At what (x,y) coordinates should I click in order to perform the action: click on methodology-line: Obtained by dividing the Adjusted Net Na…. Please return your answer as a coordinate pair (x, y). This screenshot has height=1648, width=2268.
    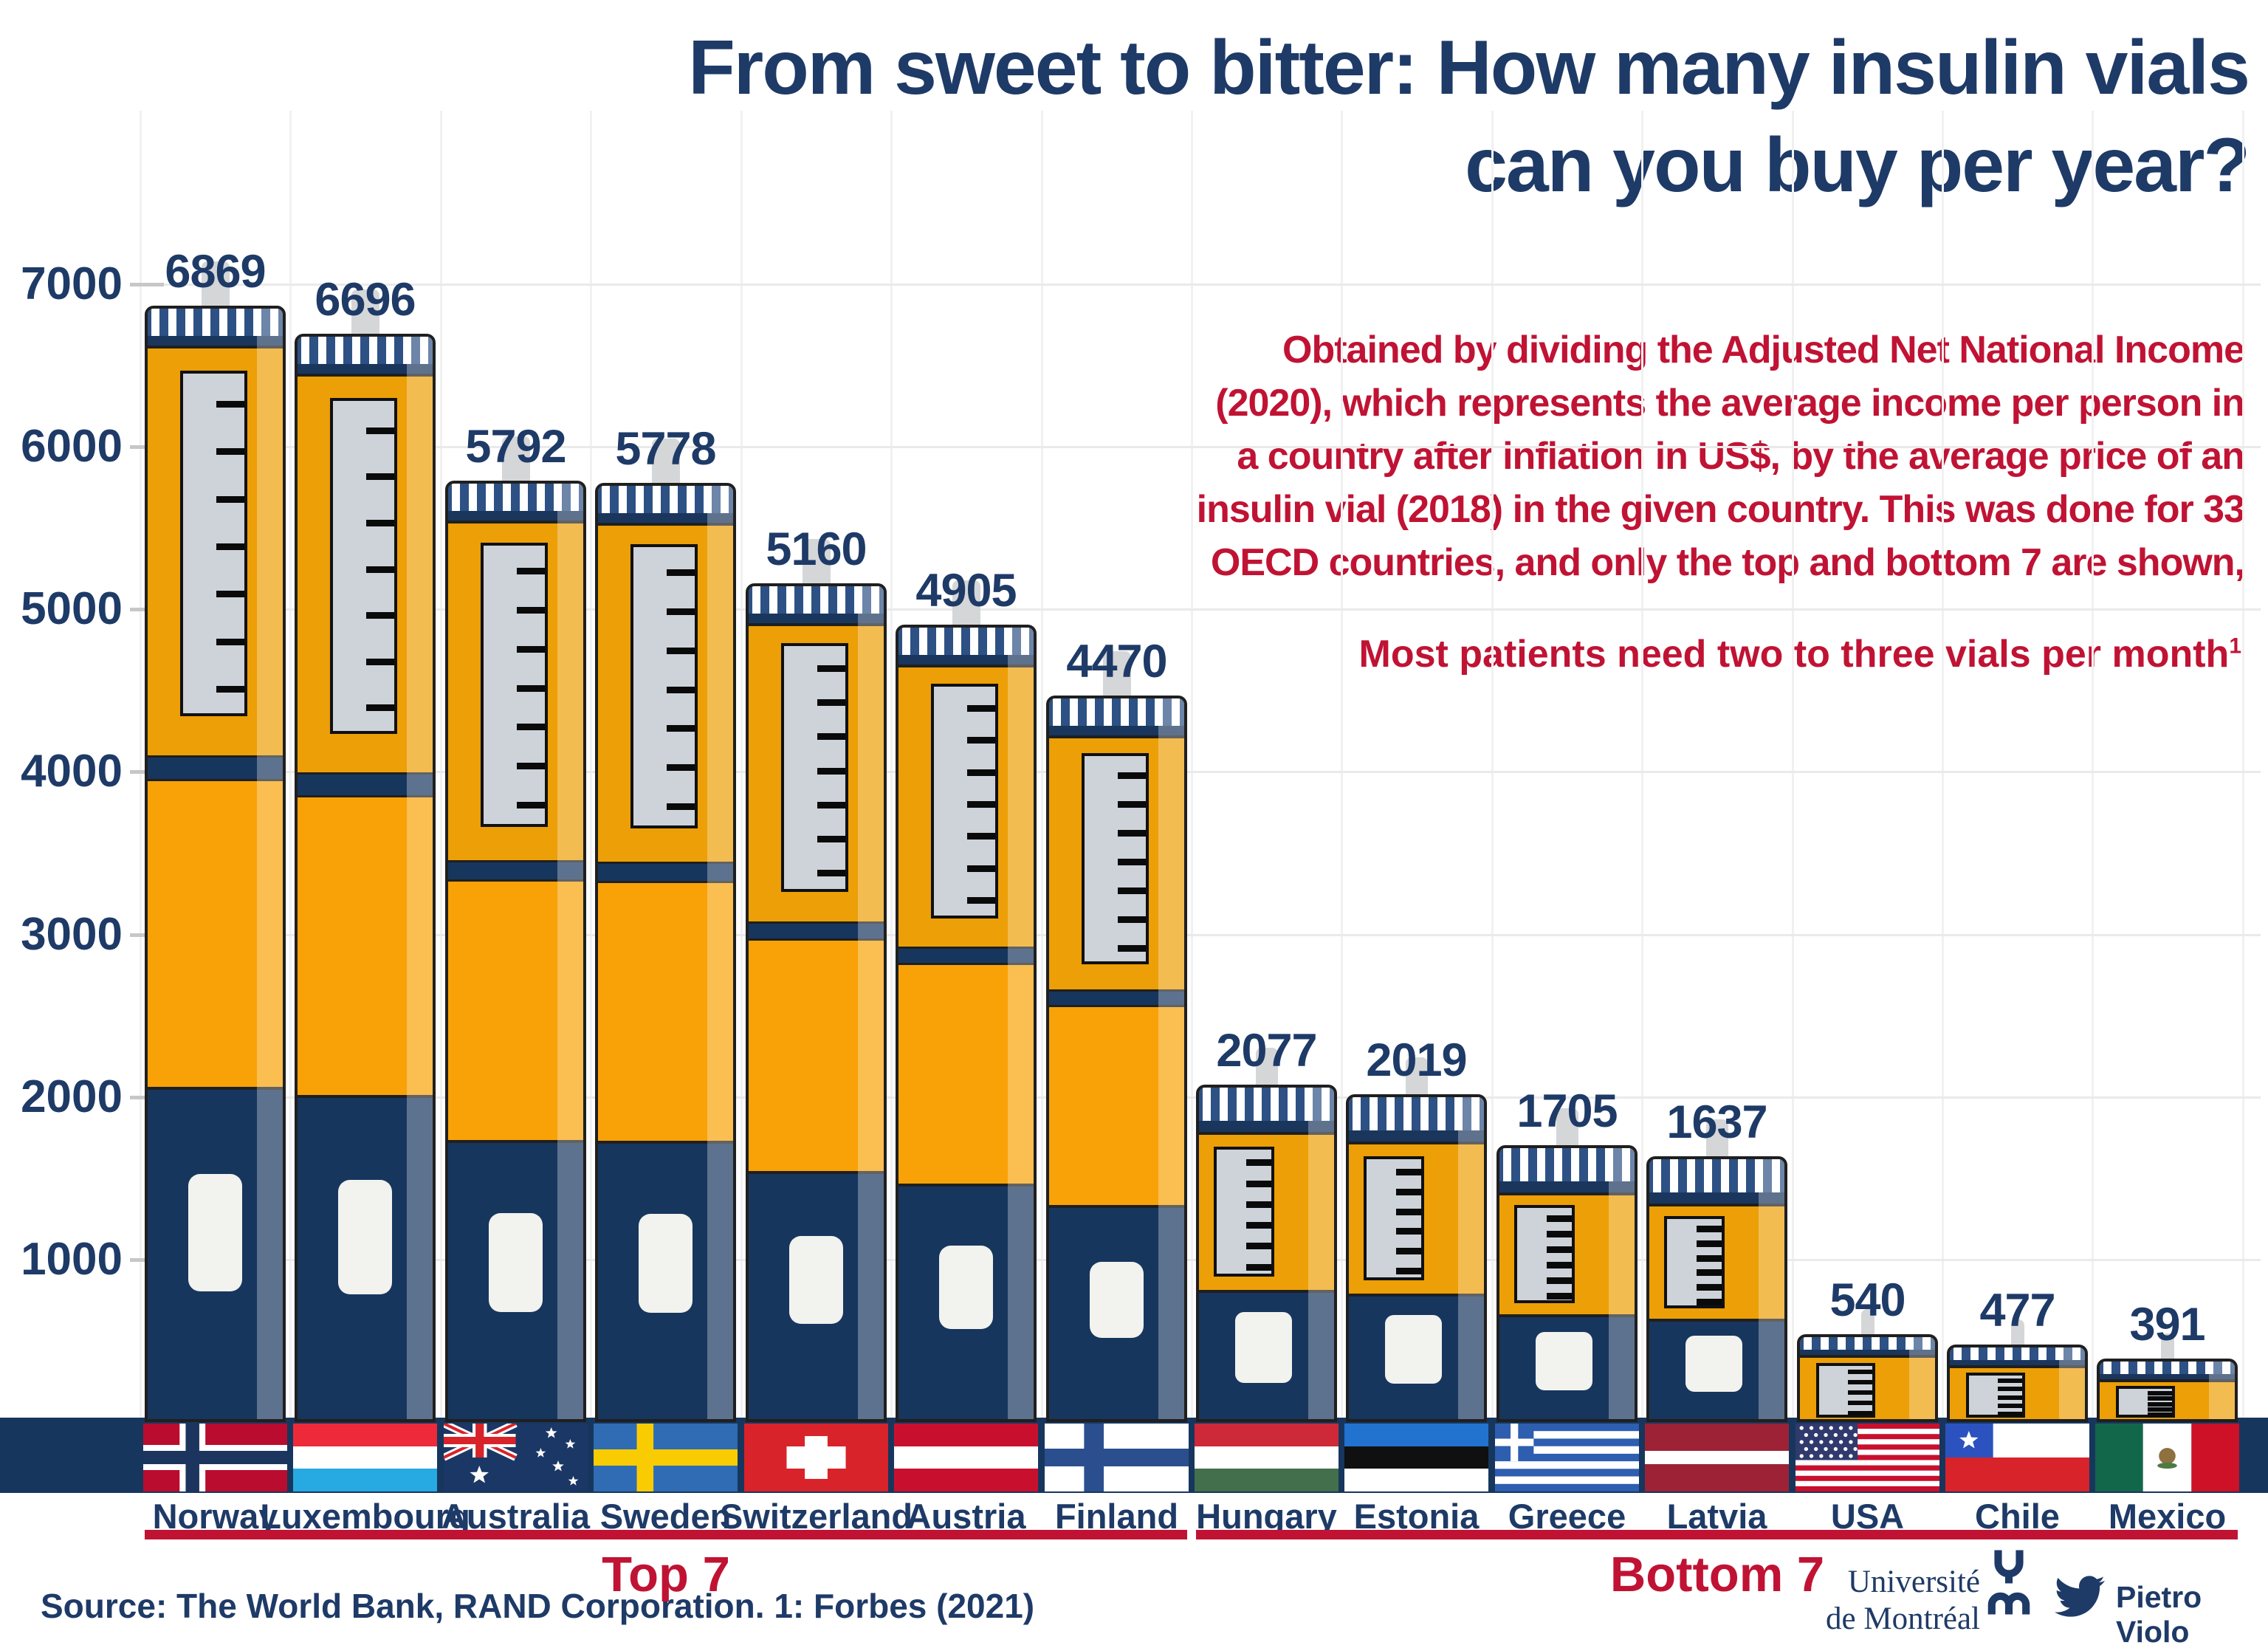
    Looking at the image, I should click on (1763, 350).